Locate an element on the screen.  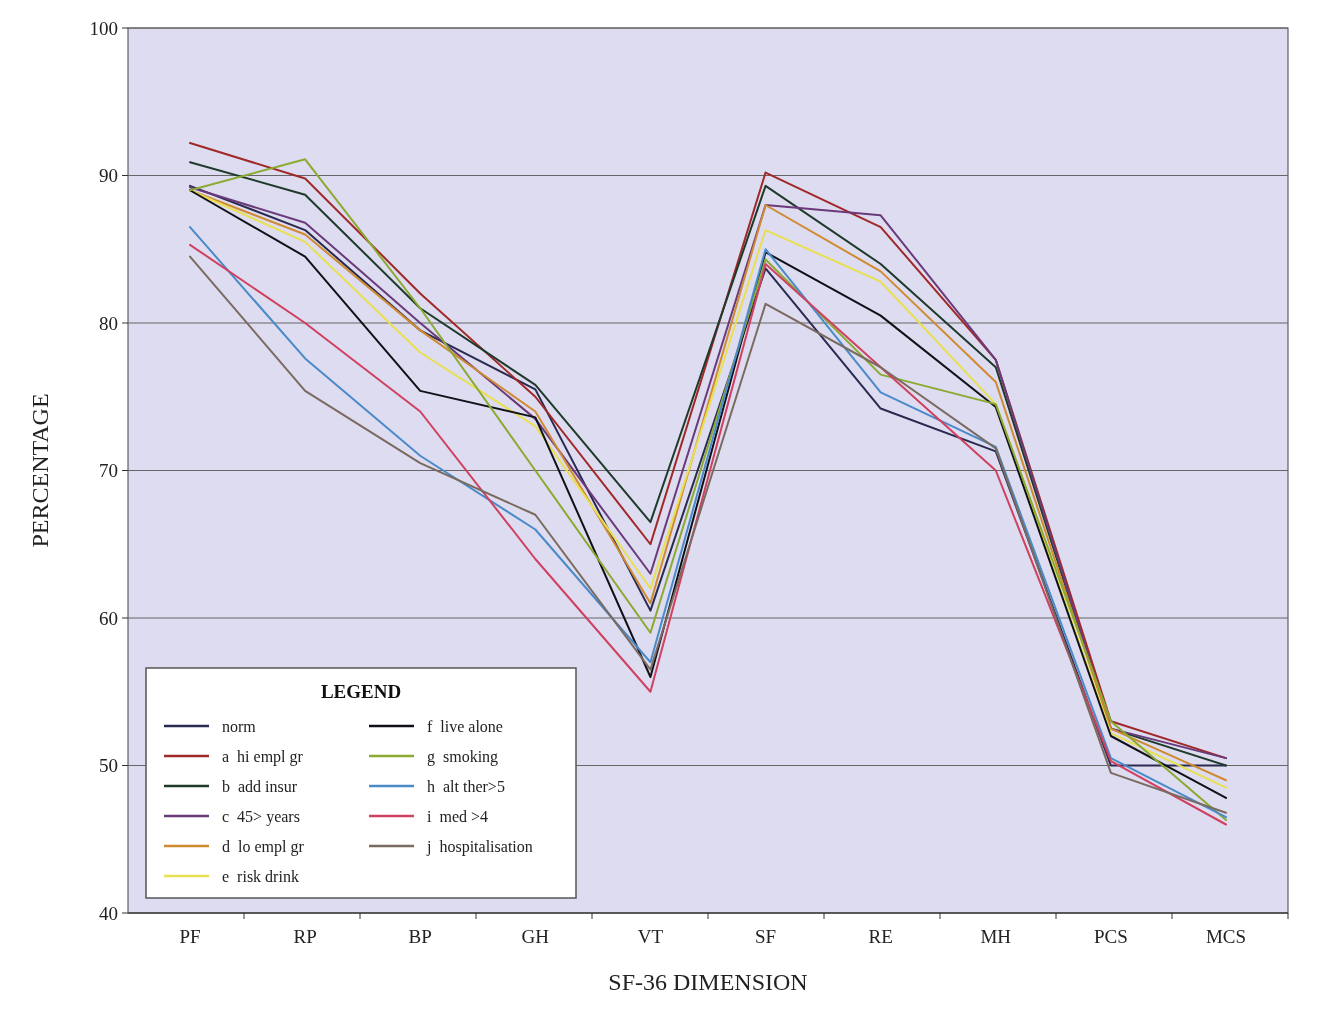
legend-label: e risk drink is located at coordinates (260, 876).